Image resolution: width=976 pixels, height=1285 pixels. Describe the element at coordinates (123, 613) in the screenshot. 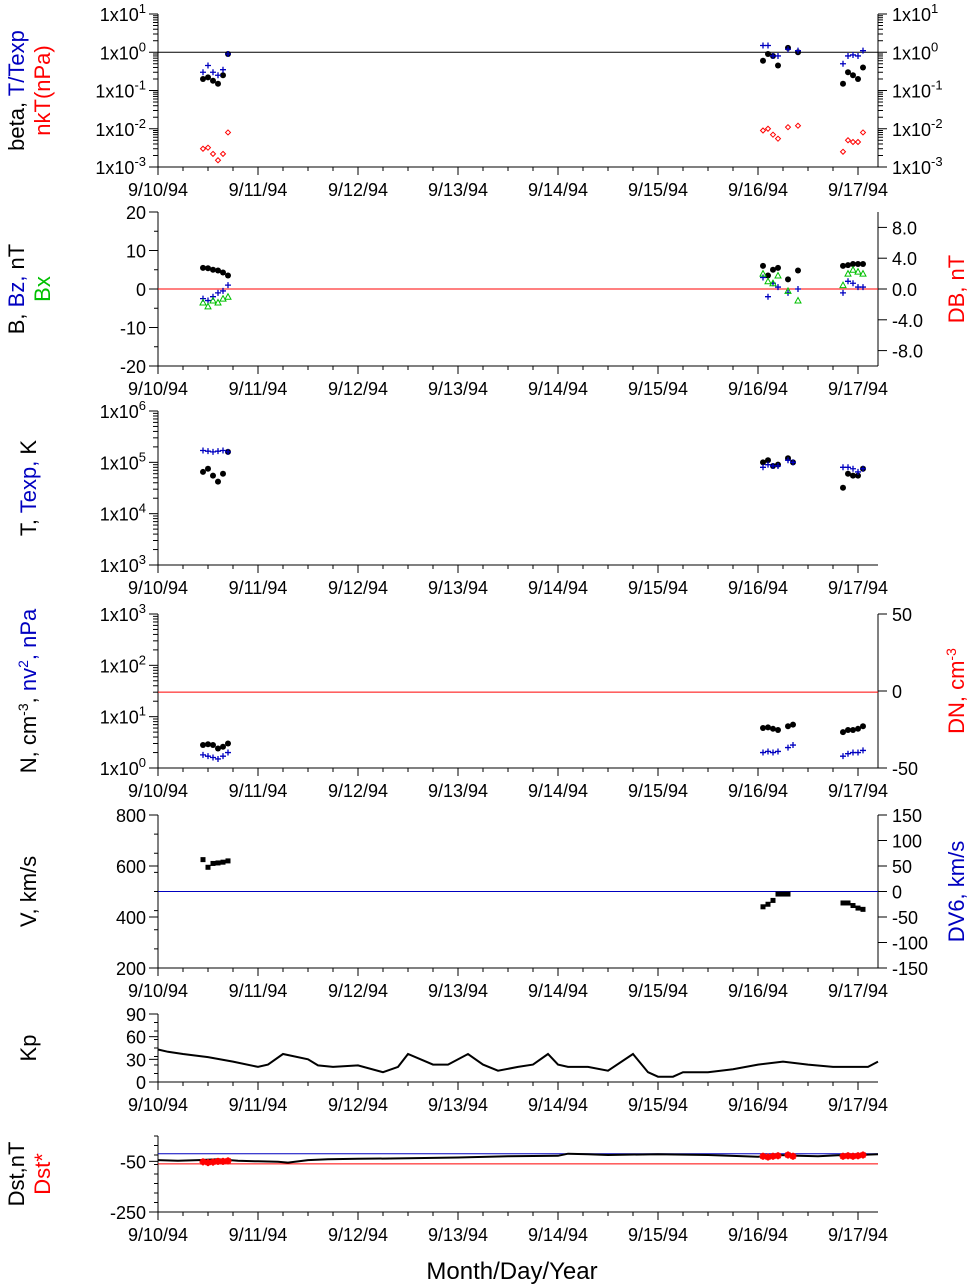

I see `panel-3-y-tick-label: 1x10³` at that location.